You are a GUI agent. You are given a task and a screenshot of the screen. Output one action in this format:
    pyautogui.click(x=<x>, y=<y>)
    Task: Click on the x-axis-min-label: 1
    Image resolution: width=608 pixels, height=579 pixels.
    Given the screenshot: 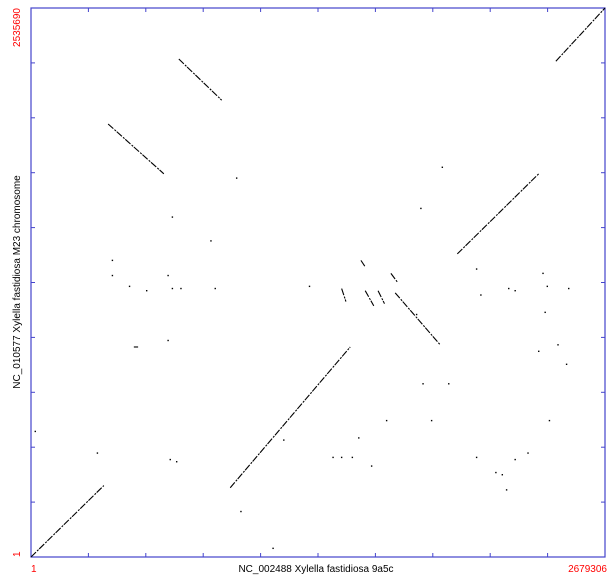 What is the action you would take?
    pyautogui.click(x=34, y=569)
    